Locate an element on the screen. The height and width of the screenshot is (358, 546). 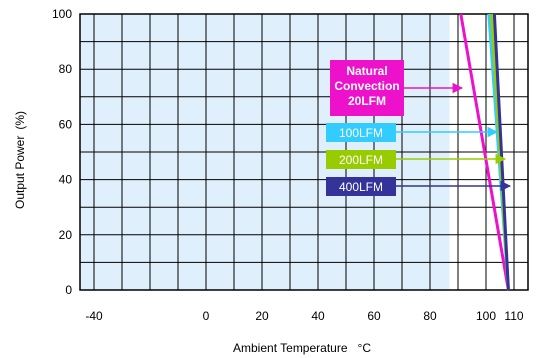
y-axis-unit: (%) is located at coordinates (20, 120).